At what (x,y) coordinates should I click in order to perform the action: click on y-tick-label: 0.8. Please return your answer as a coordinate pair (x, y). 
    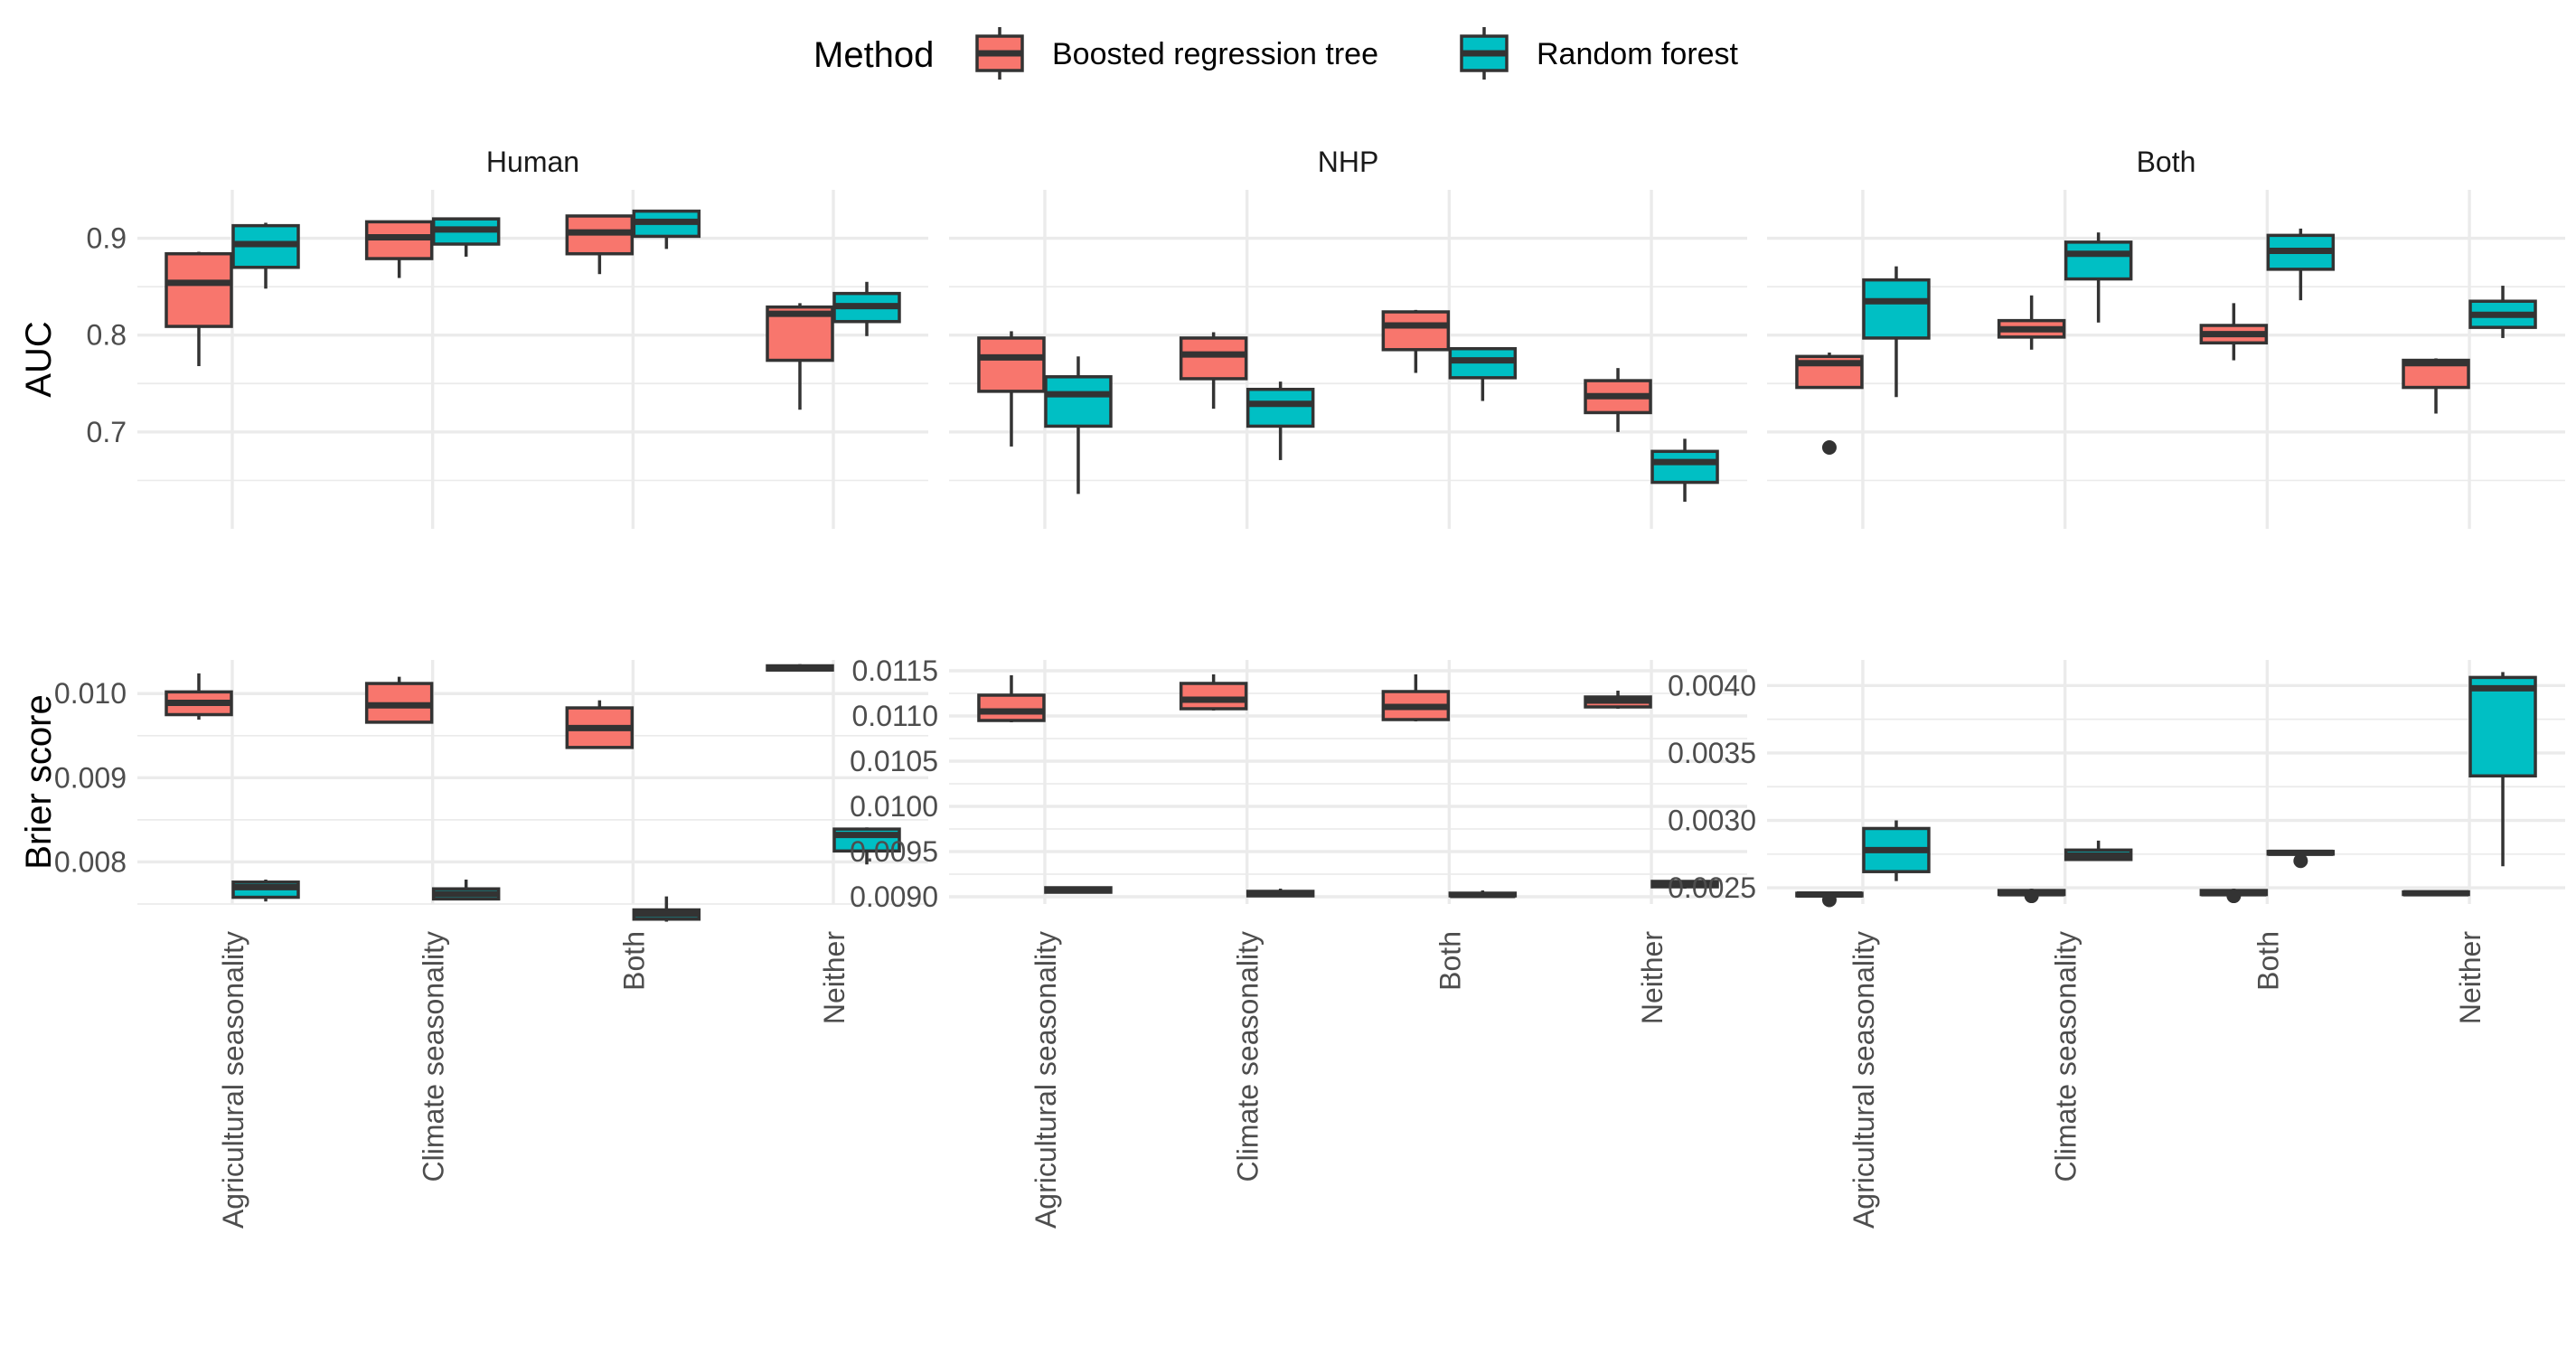
    Looking at the image, I should click on (107, 335).